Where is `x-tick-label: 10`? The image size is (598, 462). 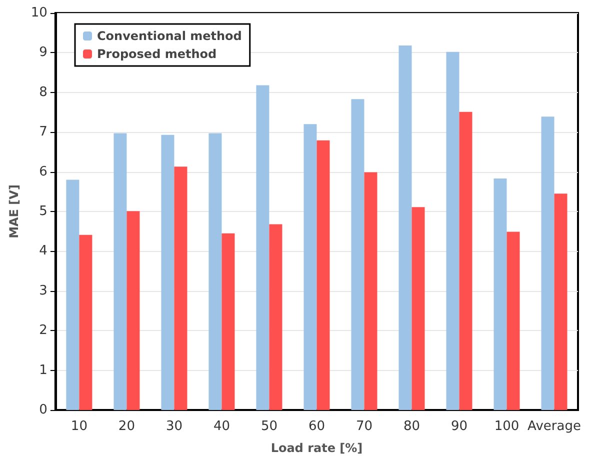 x-tick-label: 10 is located at coordinates (79, 426).